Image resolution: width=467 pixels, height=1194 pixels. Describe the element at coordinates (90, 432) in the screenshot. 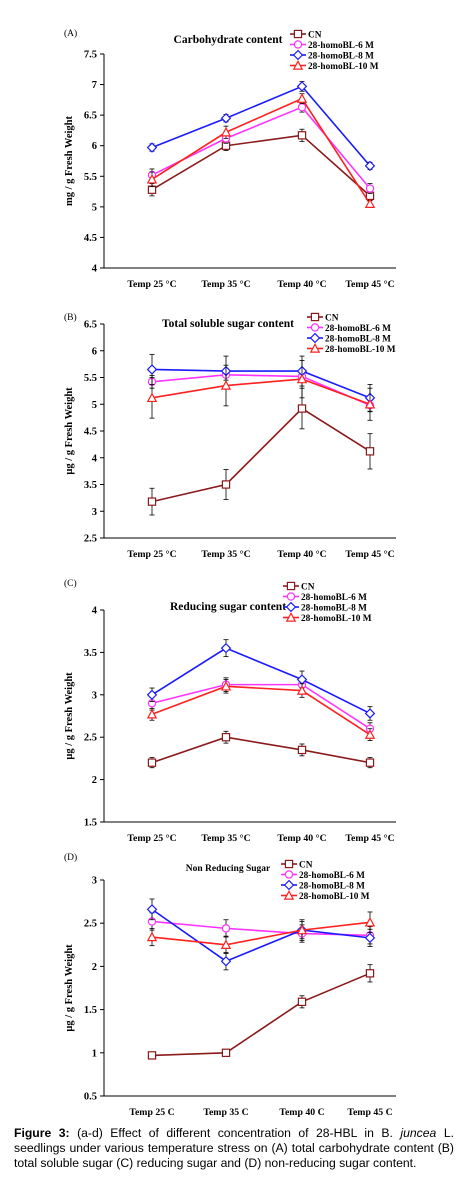

I see `y-tick-label: 4.5` at that location.